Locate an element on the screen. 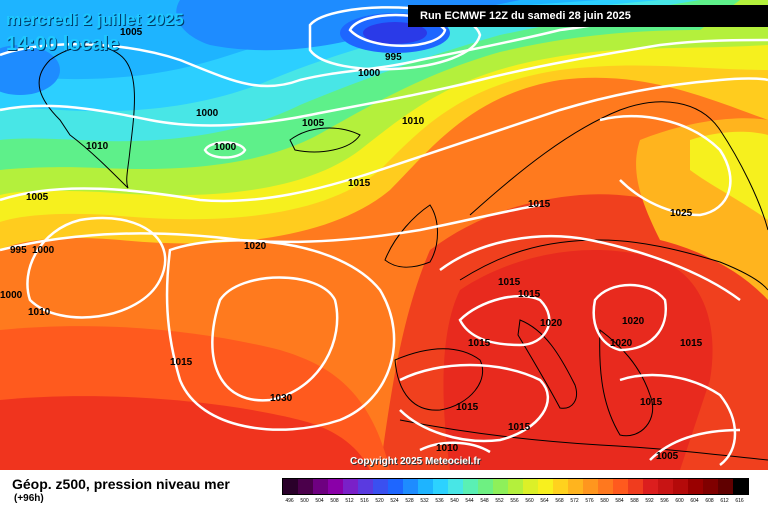 The image size is (768, 512). scale-tick-label: 596 is located at coordinates (664, 501).